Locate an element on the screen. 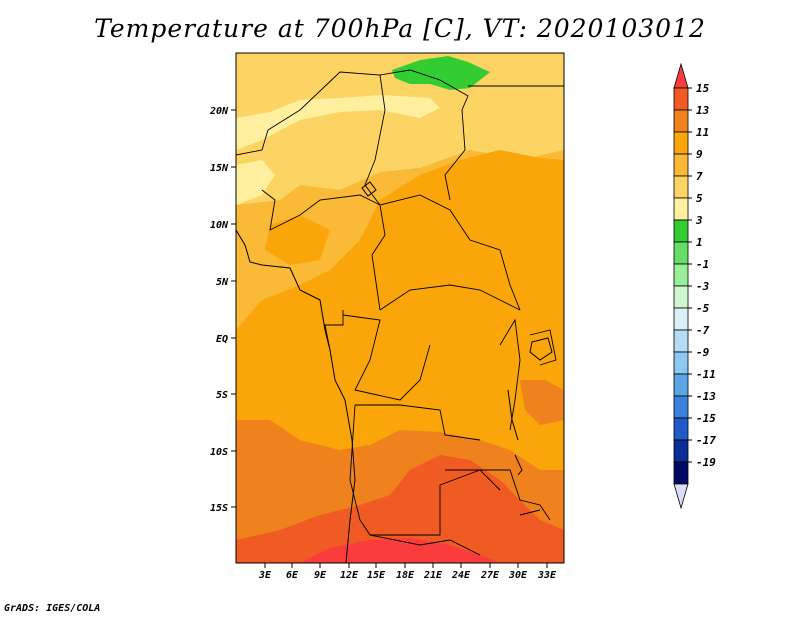 The height and width of the screenshot is (618, 800). lon-label: 33E is located at coordinates (547, 575).